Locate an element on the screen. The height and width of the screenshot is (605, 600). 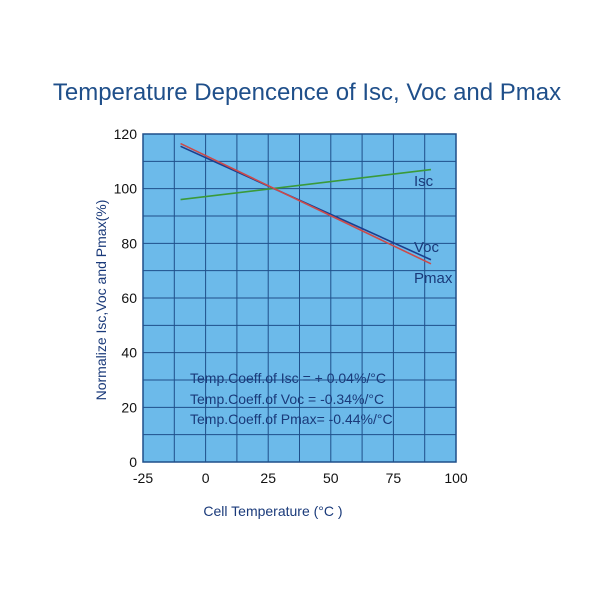
y-tick-label: 0 is located at coordinates (133, 462).